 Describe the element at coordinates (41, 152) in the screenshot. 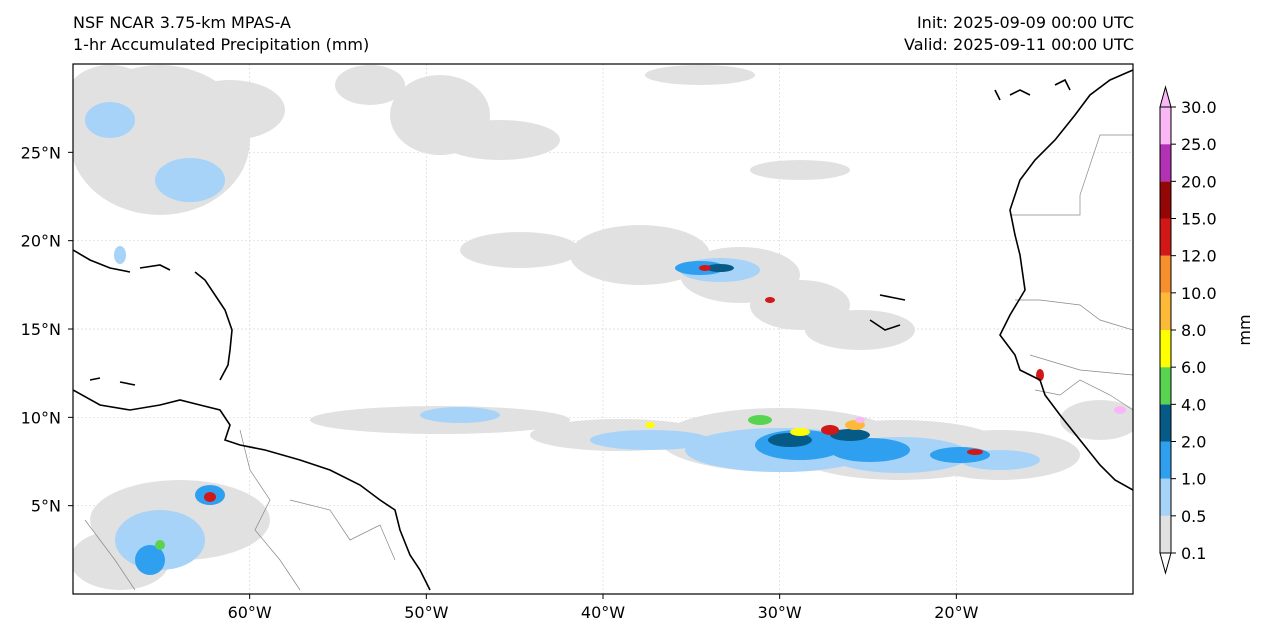

I see `lat-tick-label: 25°N` at that location.